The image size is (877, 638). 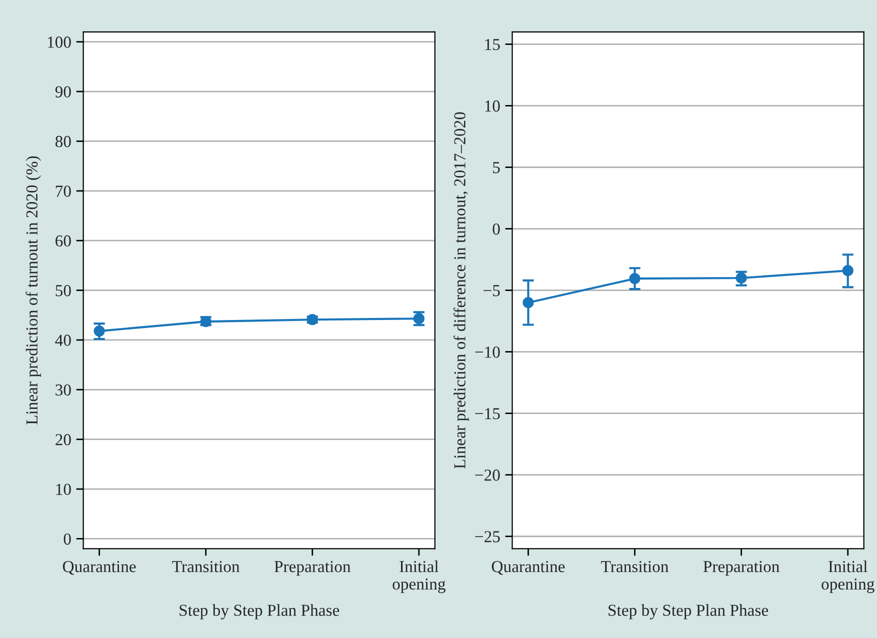 What do you see at coordinates (63, 290) in the screenshot?
I see `y-tick-label: 50` at bounding box center [63, 290].